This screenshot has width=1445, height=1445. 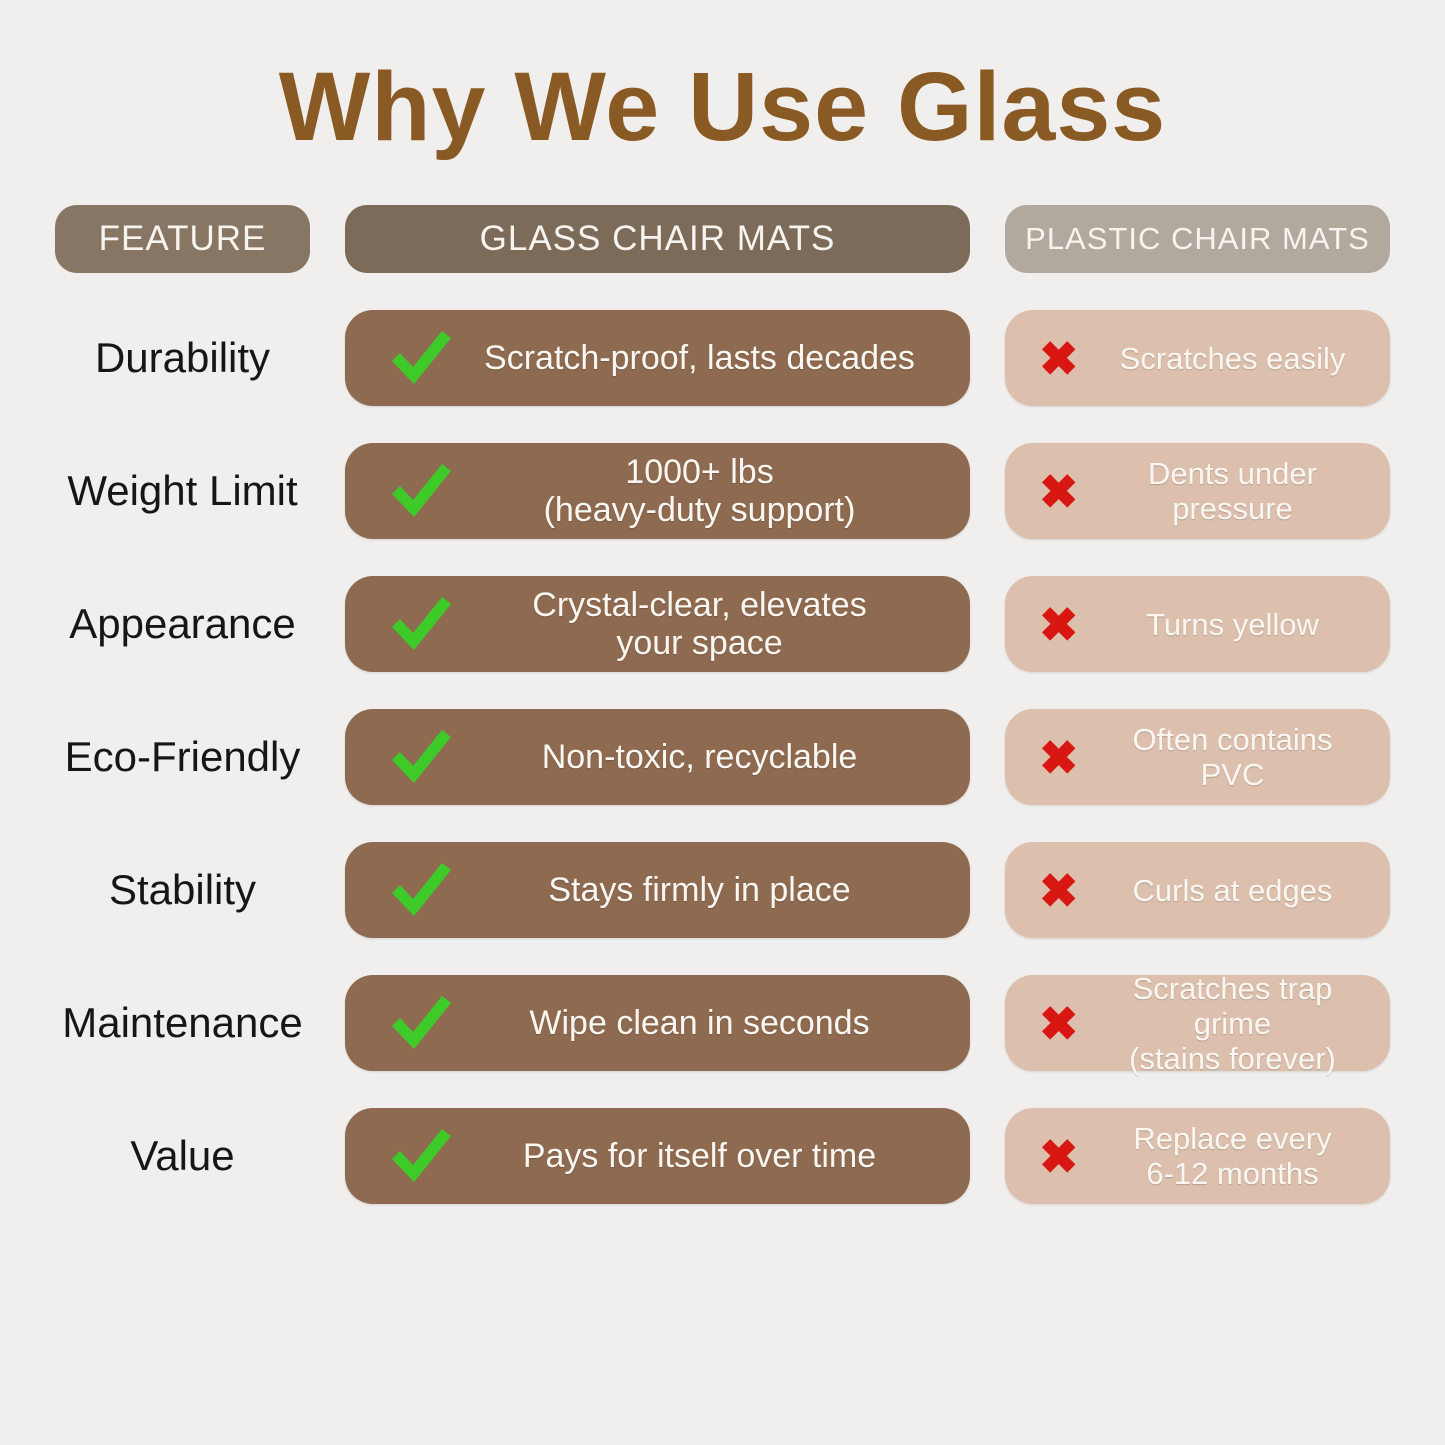 I want to click on feature-label: Value, so click(x=182, y=1156).